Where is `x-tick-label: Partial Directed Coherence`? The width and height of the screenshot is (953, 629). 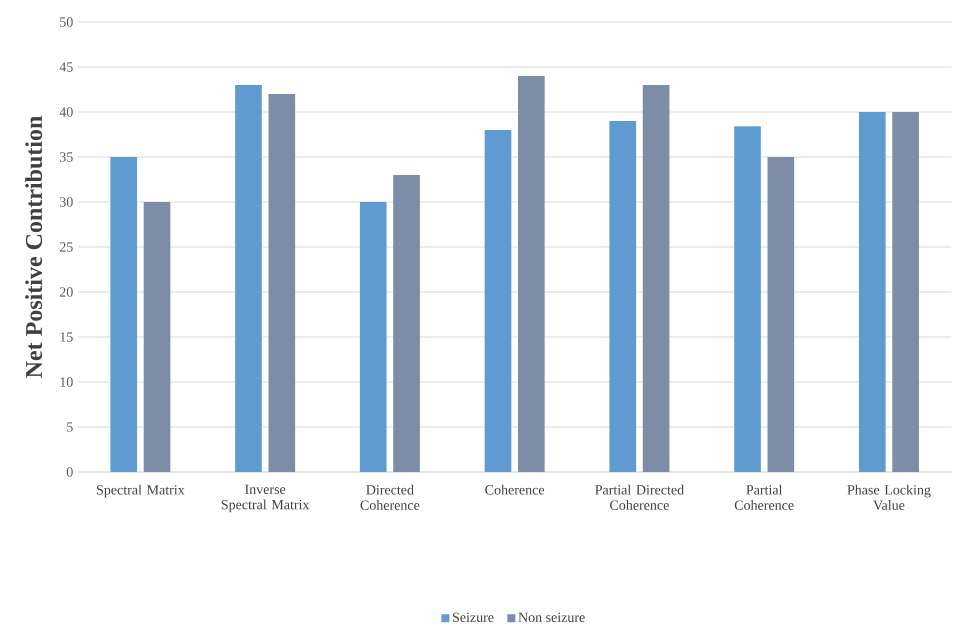
x-tick-label: Partial Directed Coherence is located at coordinates (639, 497).